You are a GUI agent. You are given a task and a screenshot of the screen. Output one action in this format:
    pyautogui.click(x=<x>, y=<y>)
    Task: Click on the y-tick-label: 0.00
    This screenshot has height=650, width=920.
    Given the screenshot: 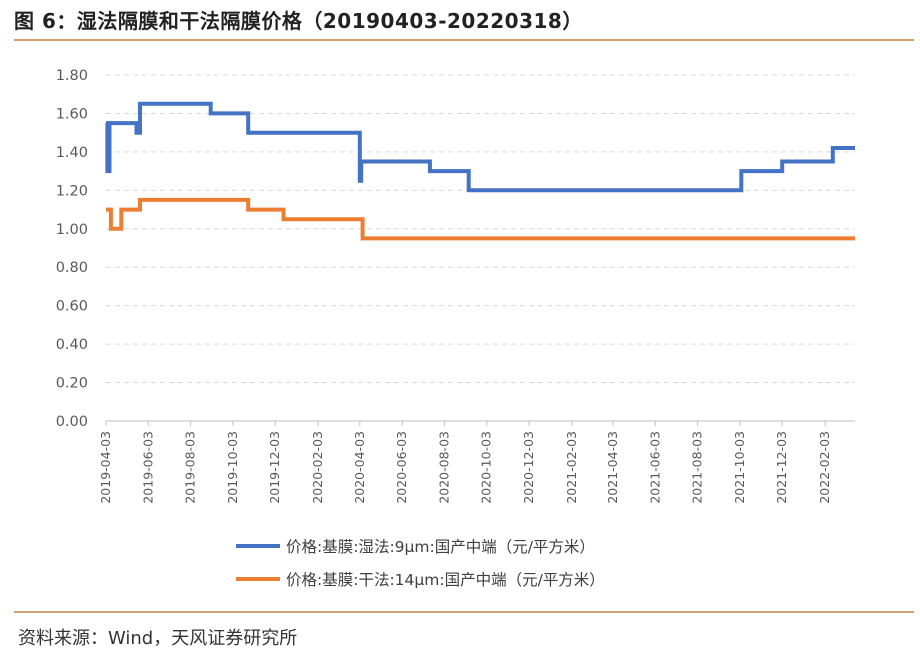 What is the action you would take?
    pyautogui.click(x=72, y=422)
    